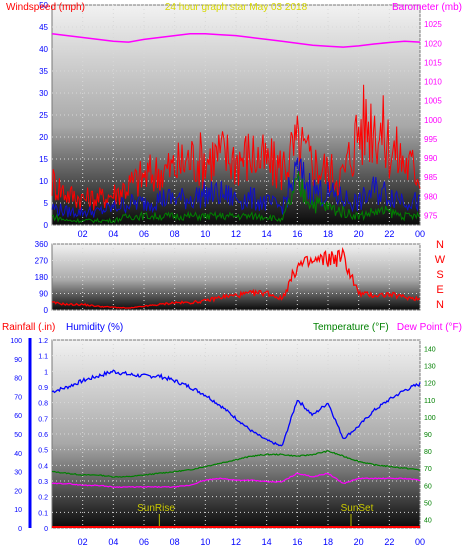  Describe the element at coordinates (46, 225) in the screenshot. I see `windspeed-tick-label: 0` at that location.